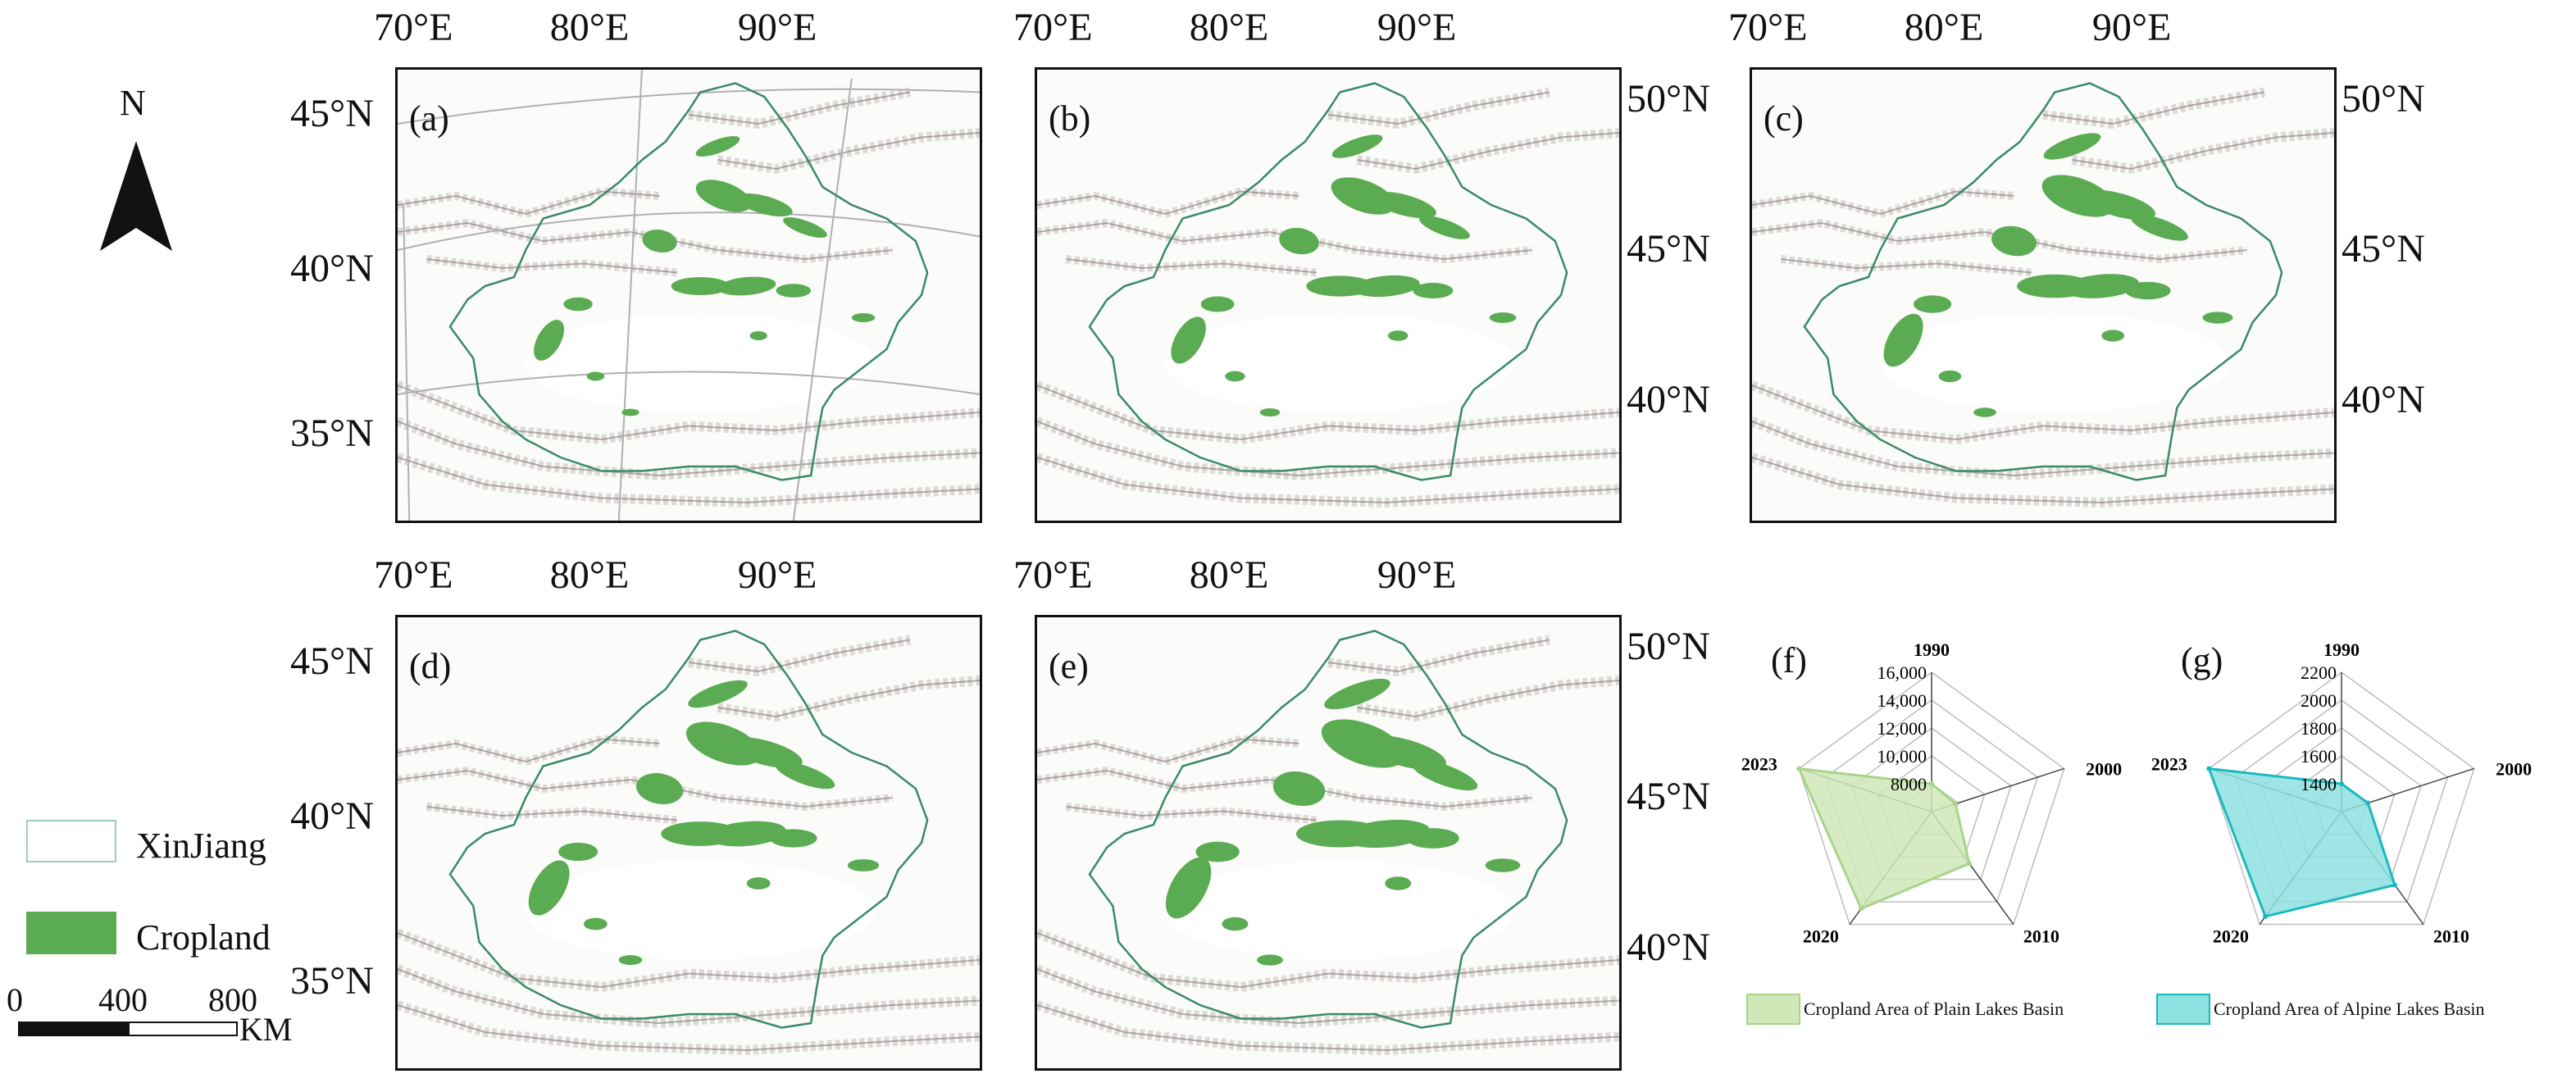 The image size is (2576, 1083). Describe the element at coordinates (429, 118) in the screenshot. I see `panel-label: (a)` at that location.